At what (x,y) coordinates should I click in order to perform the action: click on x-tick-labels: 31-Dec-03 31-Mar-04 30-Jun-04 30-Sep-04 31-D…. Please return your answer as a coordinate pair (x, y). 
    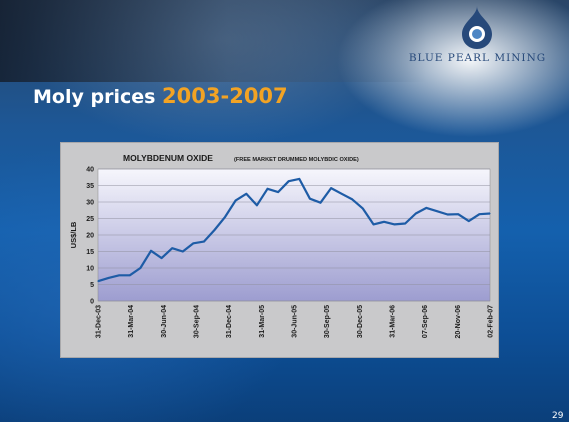
    Looking at the image, I should click on (295, 322).